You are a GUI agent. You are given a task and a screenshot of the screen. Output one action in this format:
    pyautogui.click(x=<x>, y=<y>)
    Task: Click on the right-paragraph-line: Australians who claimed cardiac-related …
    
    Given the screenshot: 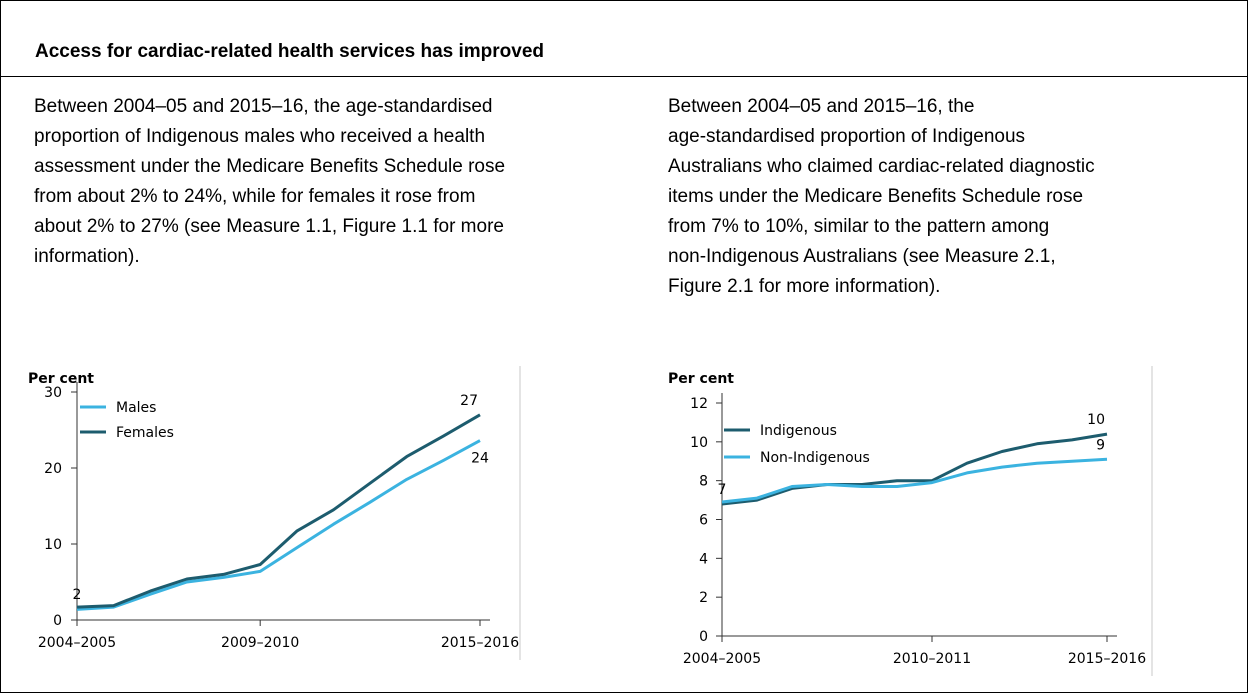 What is the action you would take?
    pyautogui.click(x=881, y=166)
    